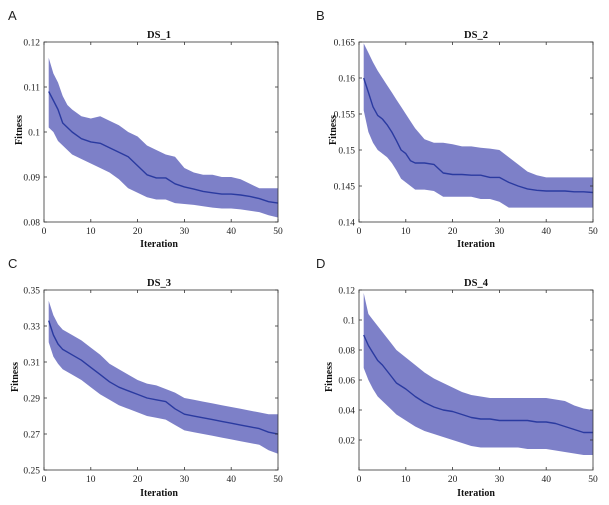 This screenshot has height=505, width=609. I want to click on x-tick-label-a: 20, so click(138, 232).